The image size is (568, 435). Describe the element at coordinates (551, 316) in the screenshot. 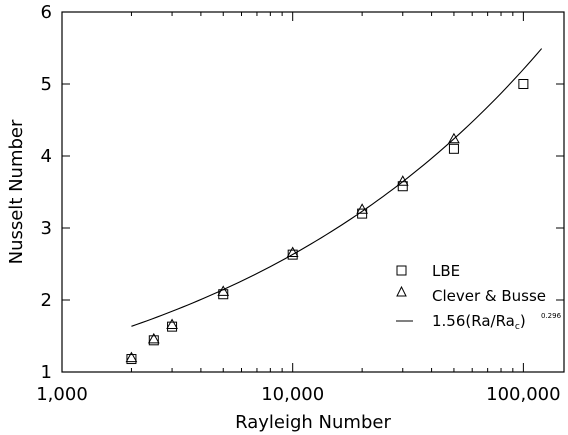

I see `legend-fit-exponent: 0.296` at that location.